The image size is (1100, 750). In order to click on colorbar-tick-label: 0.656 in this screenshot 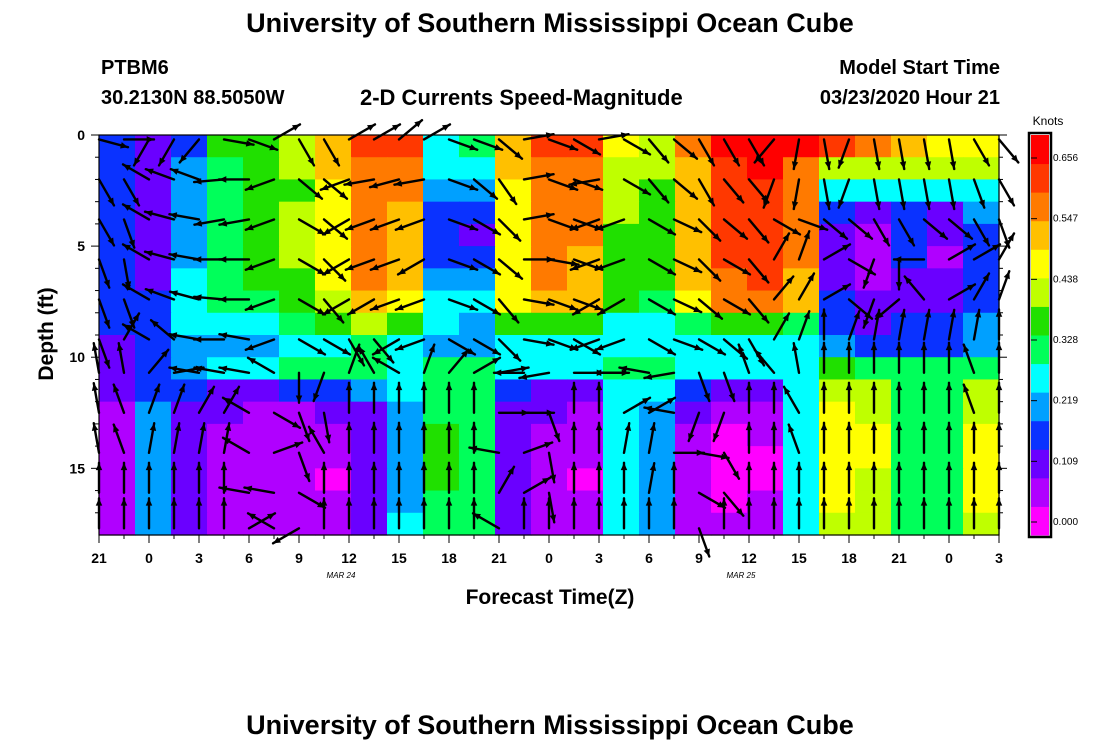, I will do `click(1065, 158)`.